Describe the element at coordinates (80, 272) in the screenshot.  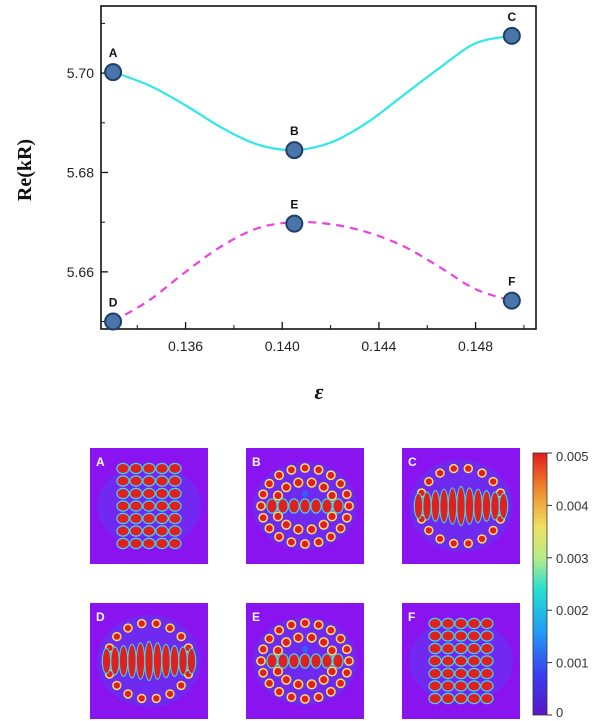
I see `y-tick-label: 5.66` at that location.